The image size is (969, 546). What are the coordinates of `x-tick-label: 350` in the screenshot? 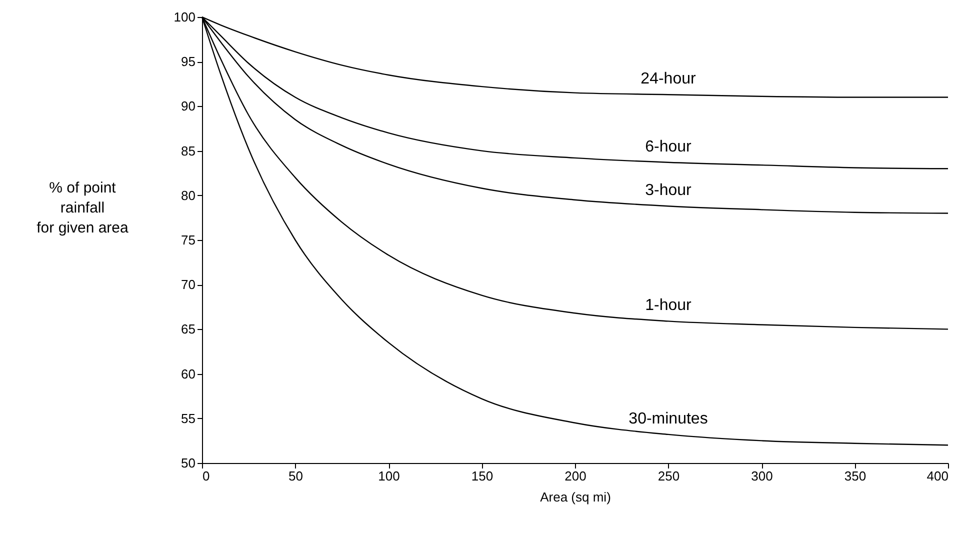 It's located at (855, 476).